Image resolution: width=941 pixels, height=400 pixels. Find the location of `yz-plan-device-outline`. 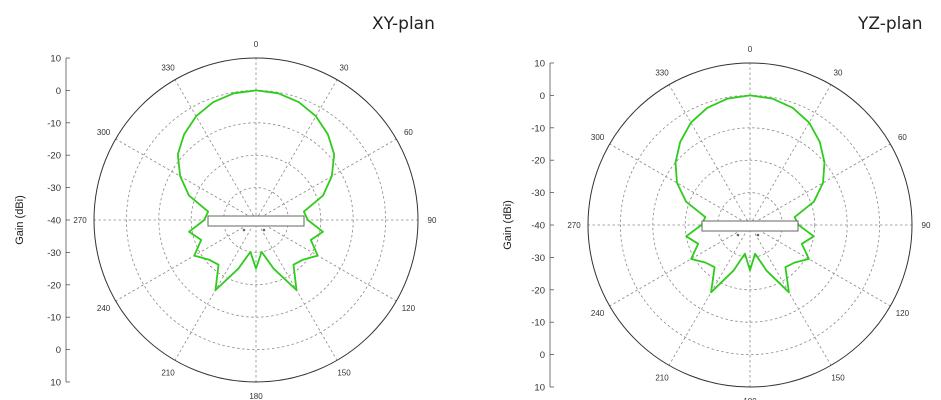

yz-plan-device-outline is located at coordinates (750, 226).